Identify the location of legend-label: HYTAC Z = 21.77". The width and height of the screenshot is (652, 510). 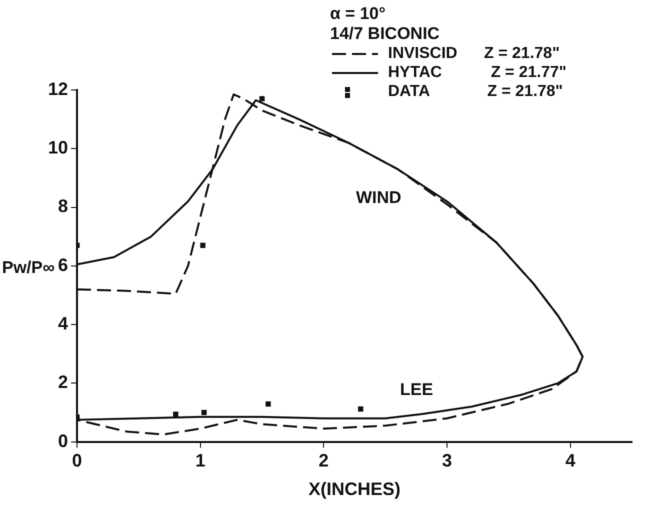
(477, 72).